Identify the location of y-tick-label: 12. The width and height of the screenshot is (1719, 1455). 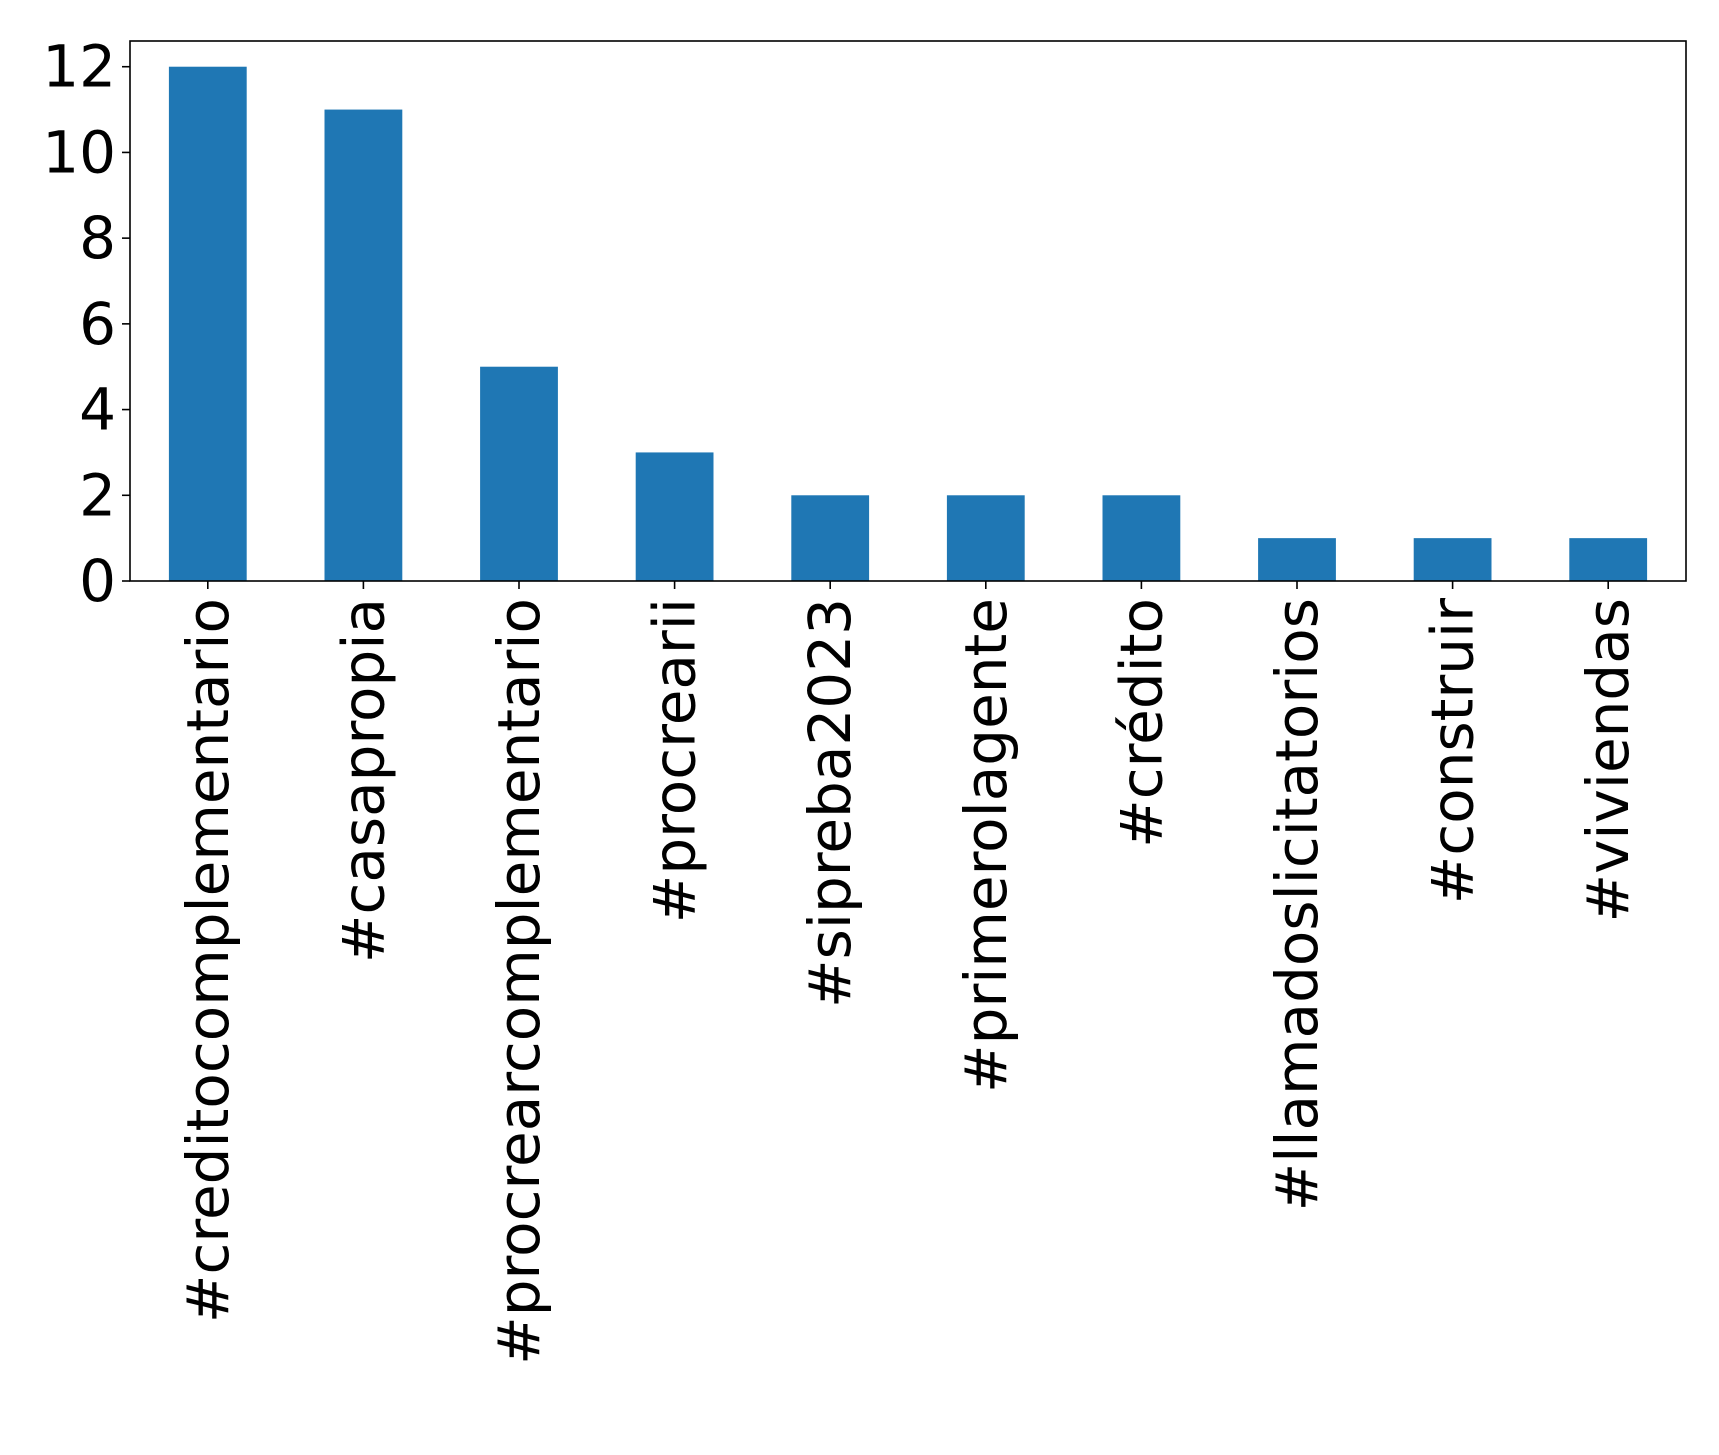
(79, 67).